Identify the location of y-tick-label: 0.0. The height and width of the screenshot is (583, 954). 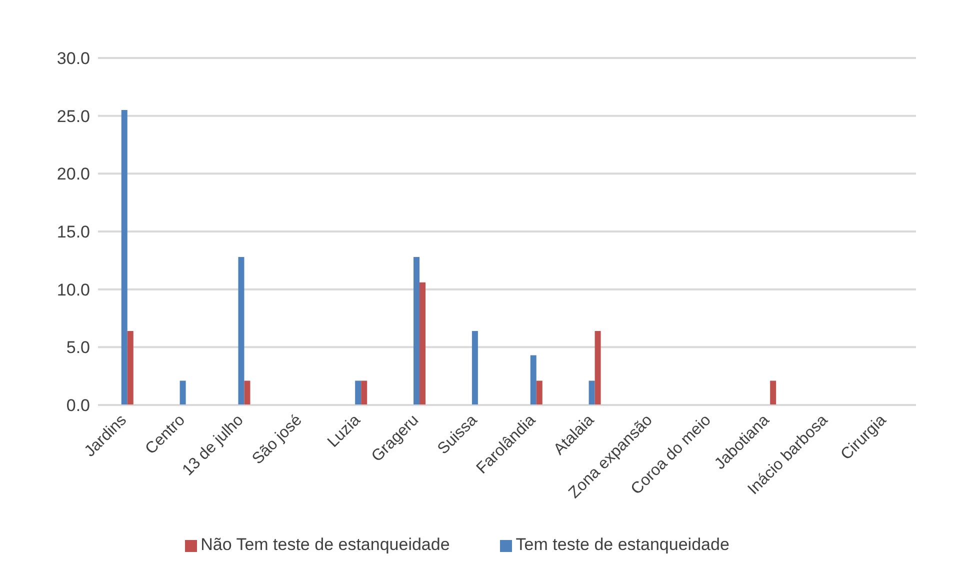
(78, 406).